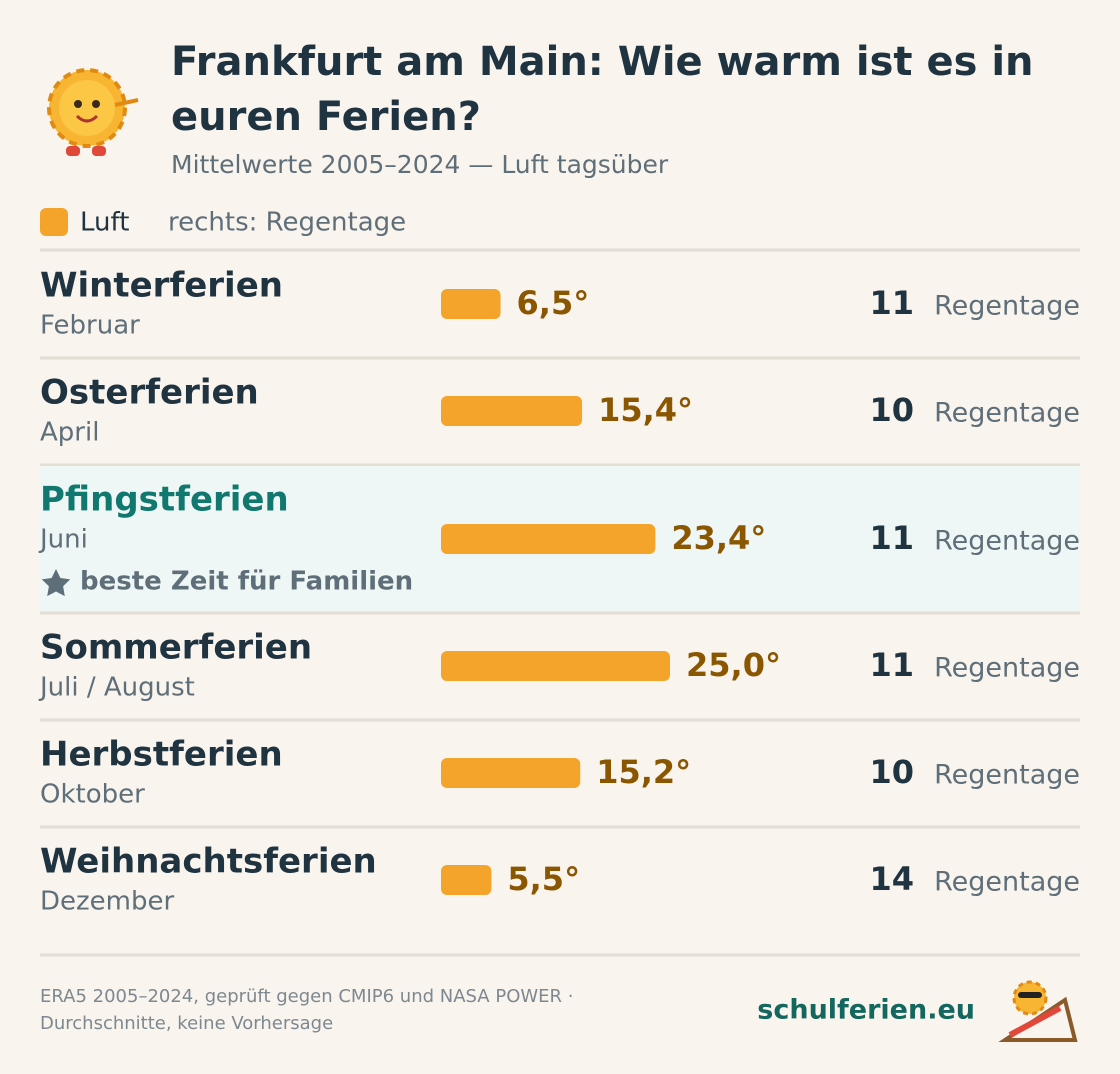 The height and width of the screenshot is (1074, 1120). Describe the element at coordinates (56, 583) in the screenshot. I see `star-icon` at that location.